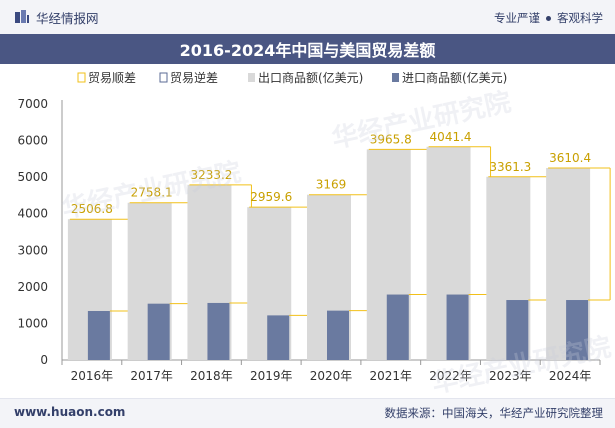 Image resolution: width=615 pixels, height=428 pixels. What do you see at coordinates (570, 158) in the screenshot?
I see `surplus-data-label: 3610.4` at bounding box center [570, 158].